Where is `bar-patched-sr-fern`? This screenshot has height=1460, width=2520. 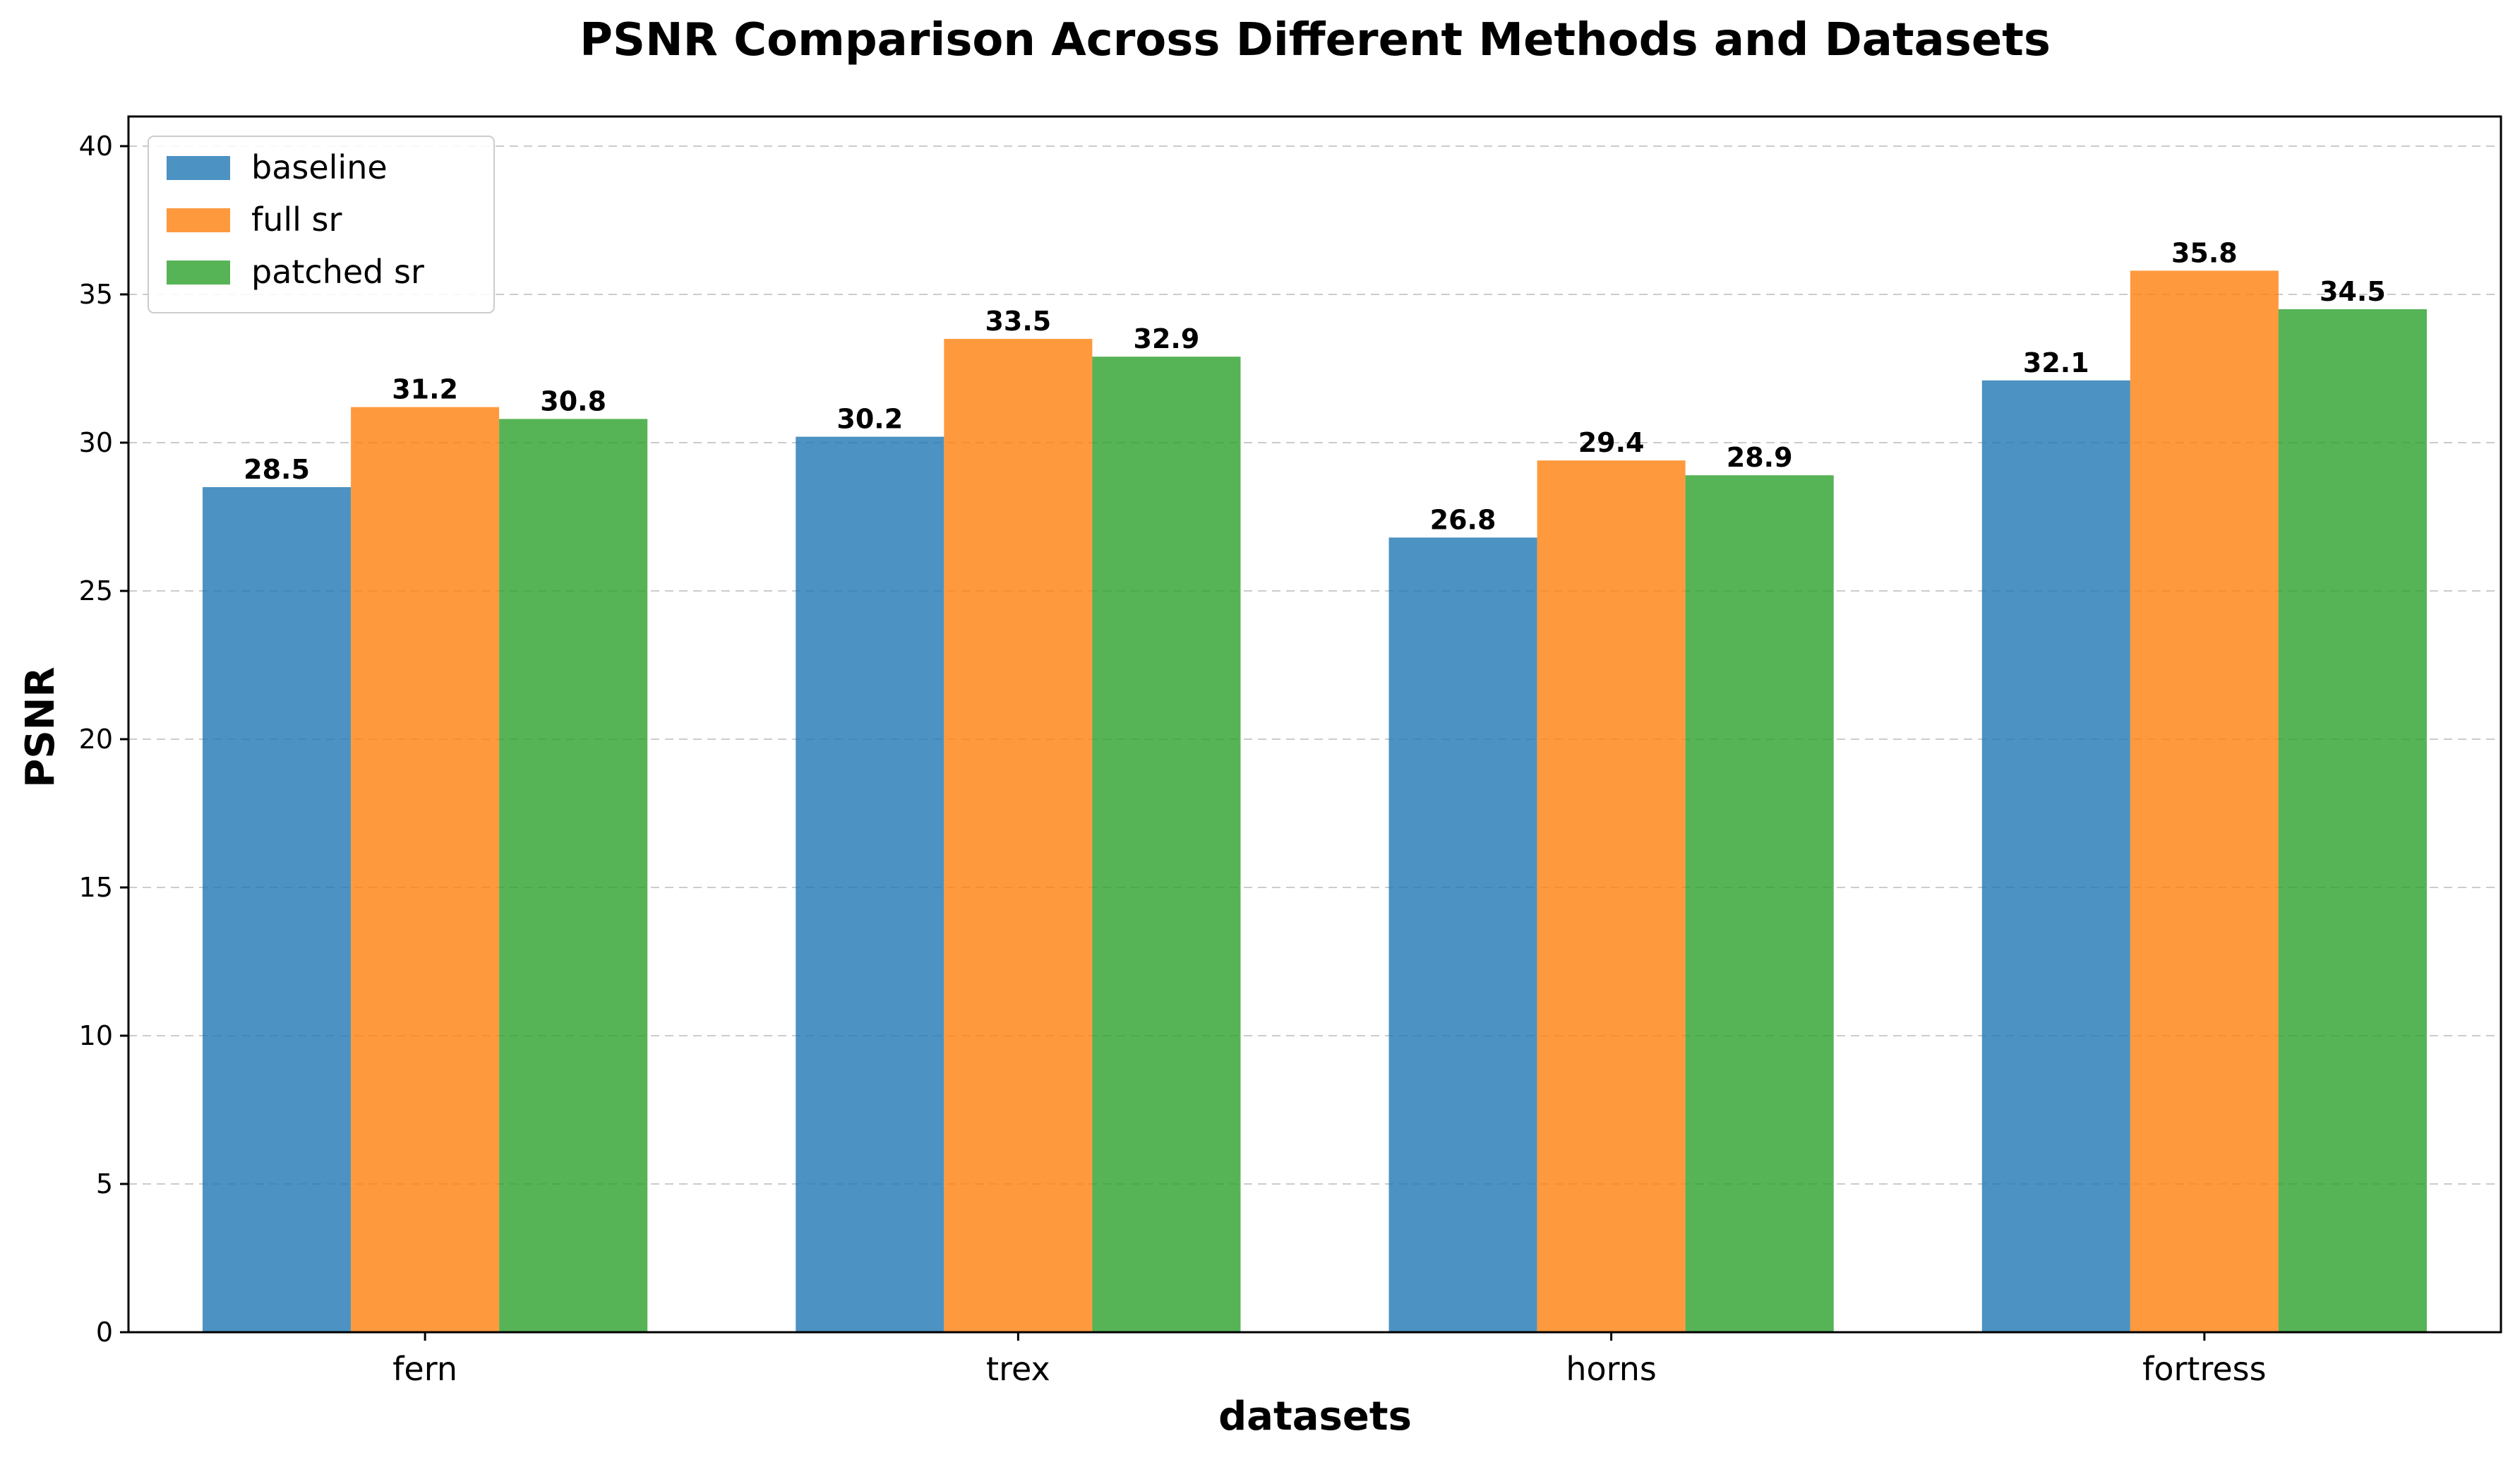 bar-patched-sr-fern is located at coordinates (574, 875).